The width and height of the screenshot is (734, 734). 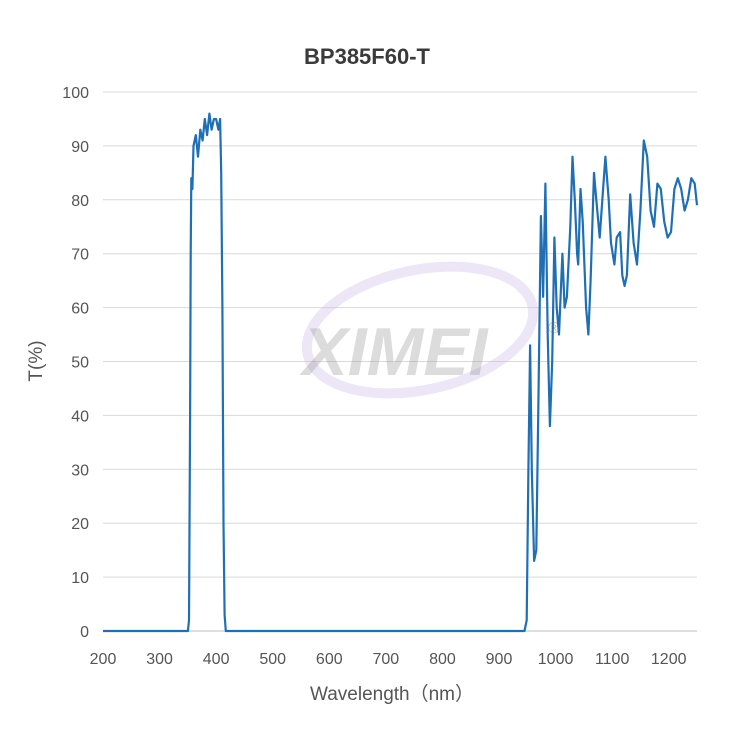 What do you see at coordinates (84, 632) in the screenshot?
I see `y-tick-label: 0` at bounding box center [84, 632].